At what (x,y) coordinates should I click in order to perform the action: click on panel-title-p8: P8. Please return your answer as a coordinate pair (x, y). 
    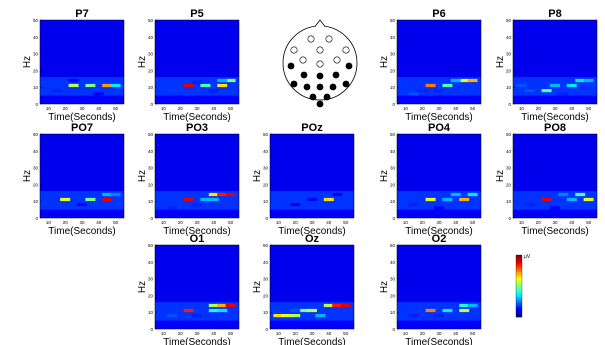
    Looking at the image, I should click on (554, 14).